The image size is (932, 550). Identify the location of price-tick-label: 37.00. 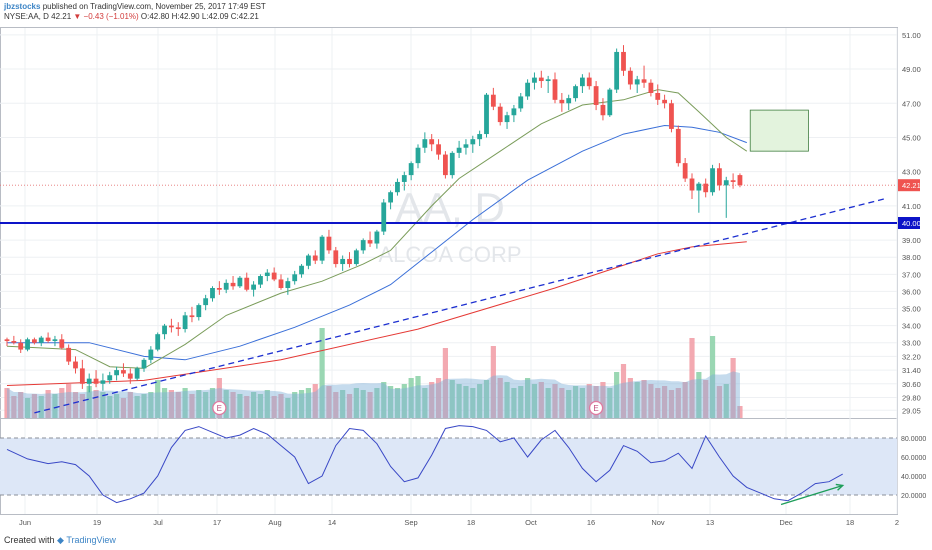
(911, 274).